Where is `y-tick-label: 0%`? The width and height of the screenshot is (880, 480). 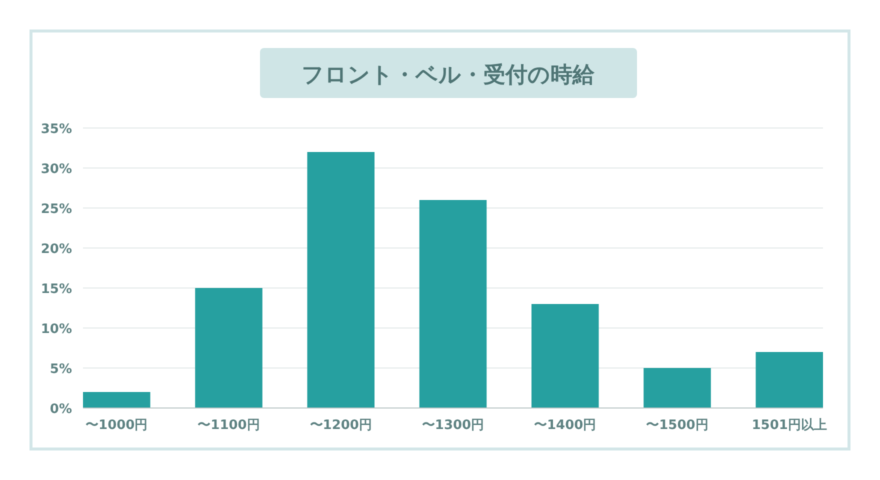
y-tick-label: 0% is located at coordinates (61, 409).